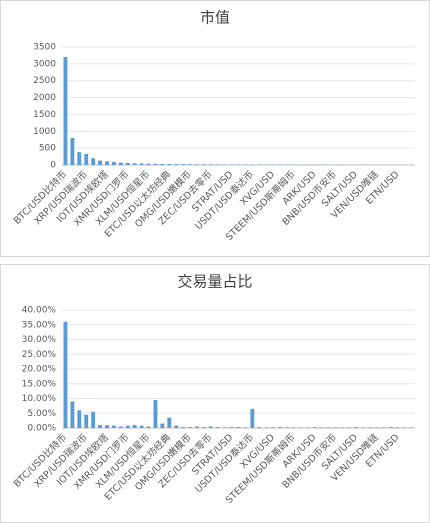  I want to click on chart-title: 市值, so click(215, 18).